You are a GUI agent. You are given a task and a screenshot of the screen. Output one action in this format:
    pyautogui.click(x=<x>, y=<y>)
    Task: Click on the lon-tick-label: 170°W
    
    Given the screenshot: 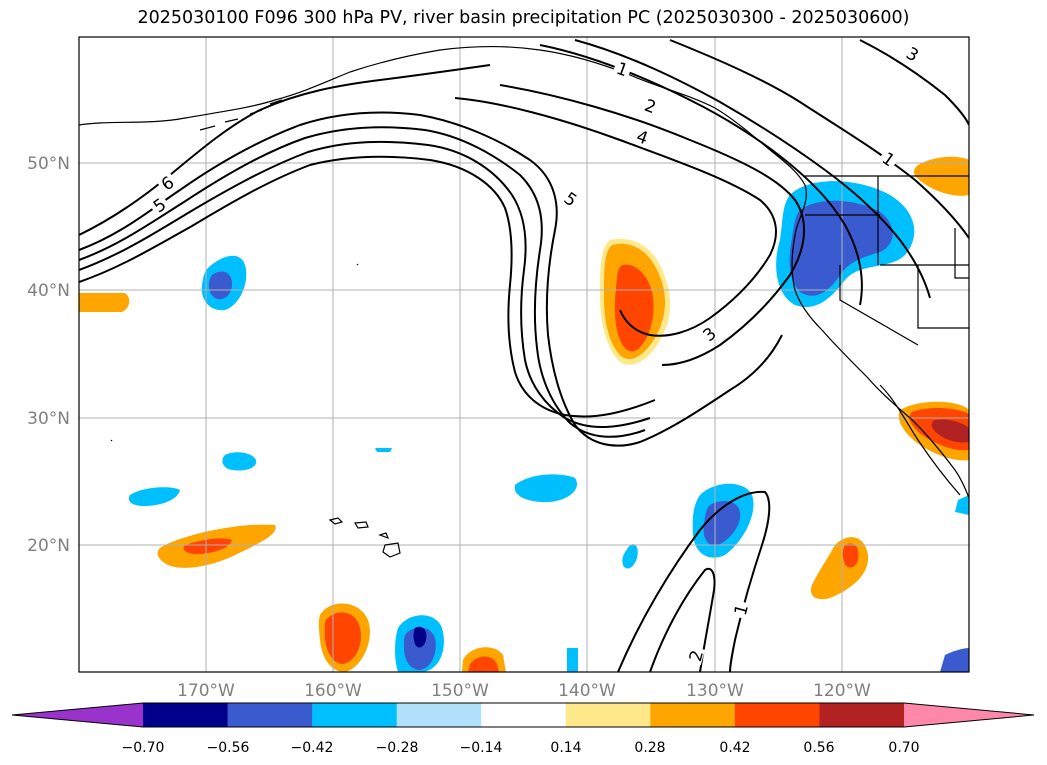 What is the action you would take?
    pyautogui.click(x=206, y=691)
    